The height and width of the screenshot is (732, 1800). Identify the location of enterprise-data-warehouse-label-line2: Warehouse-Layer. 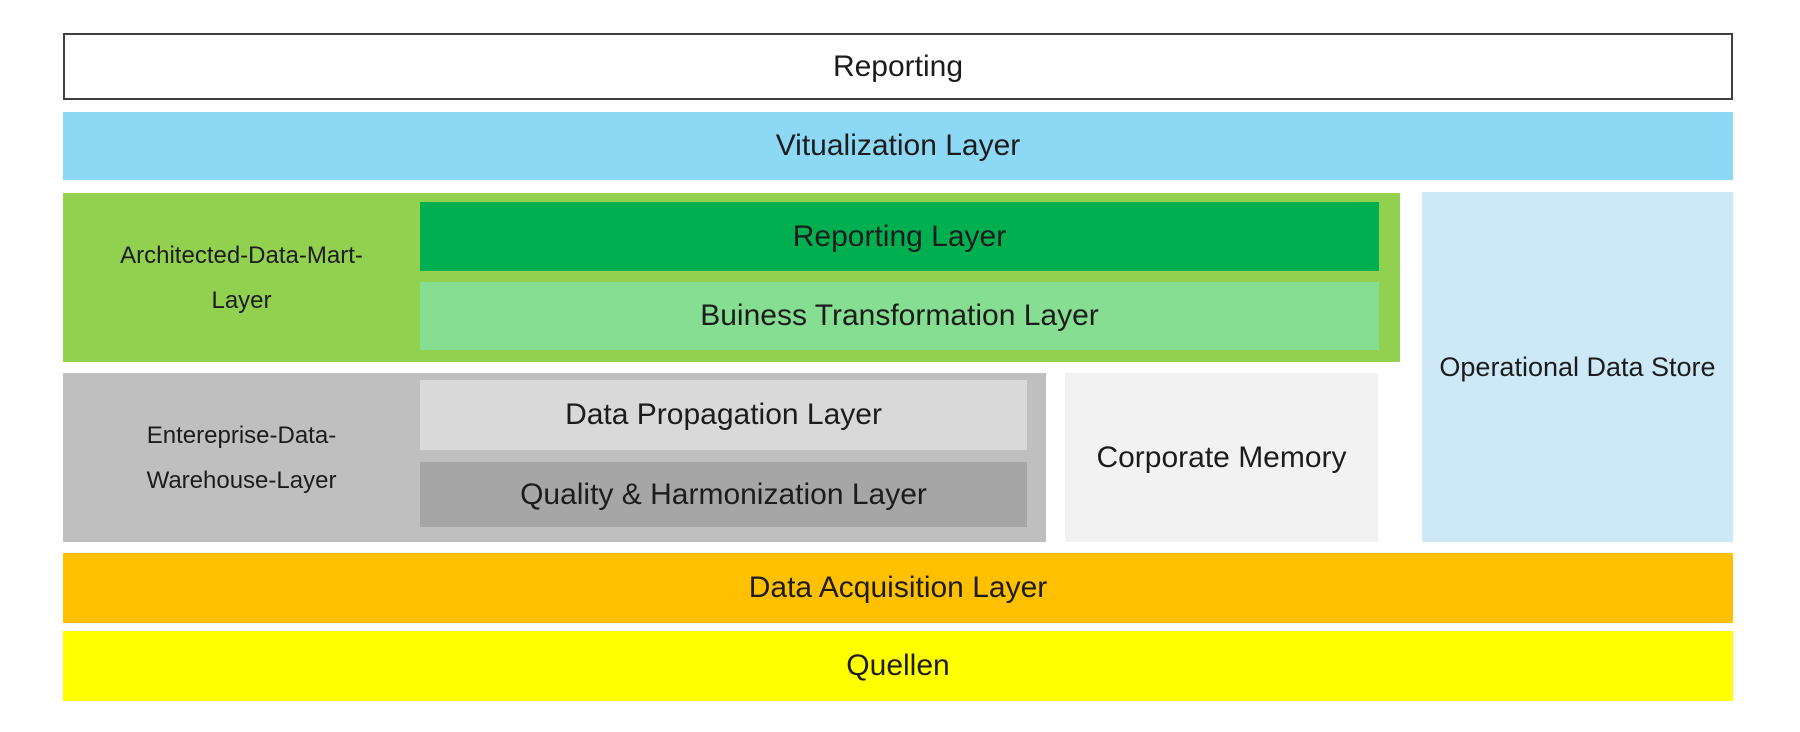
(241, 480).